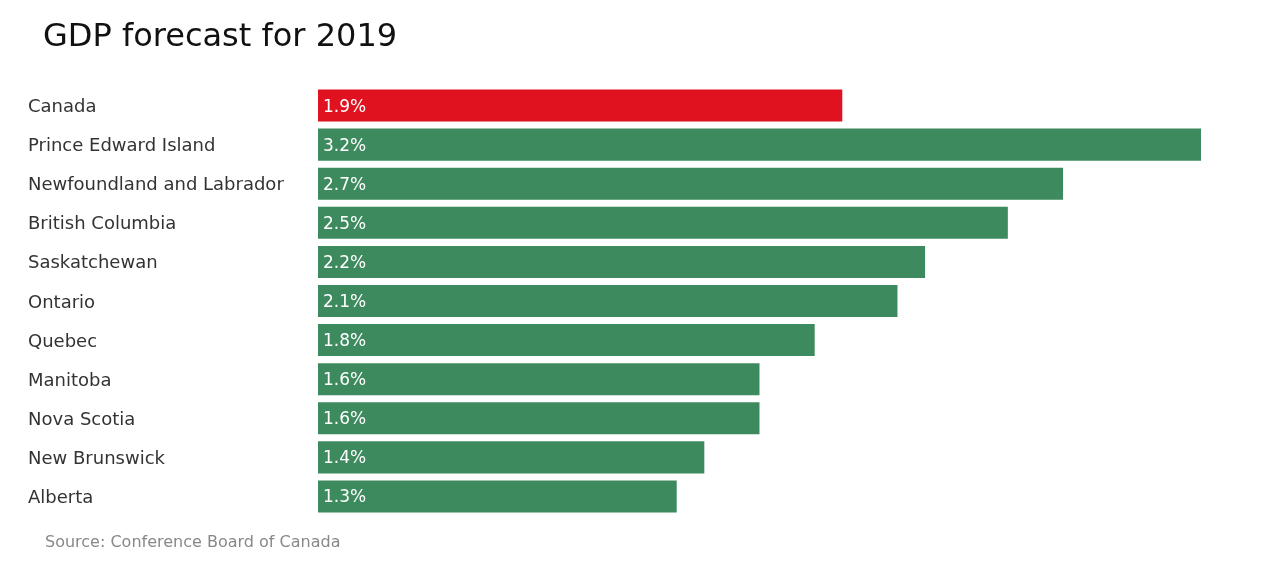 Image resolution: width=1264 pixels, height=570 pixels. Describe the element at coordinates (70, 379) in the screenshot. I see `y-tick-label: Manitoba` at that location.